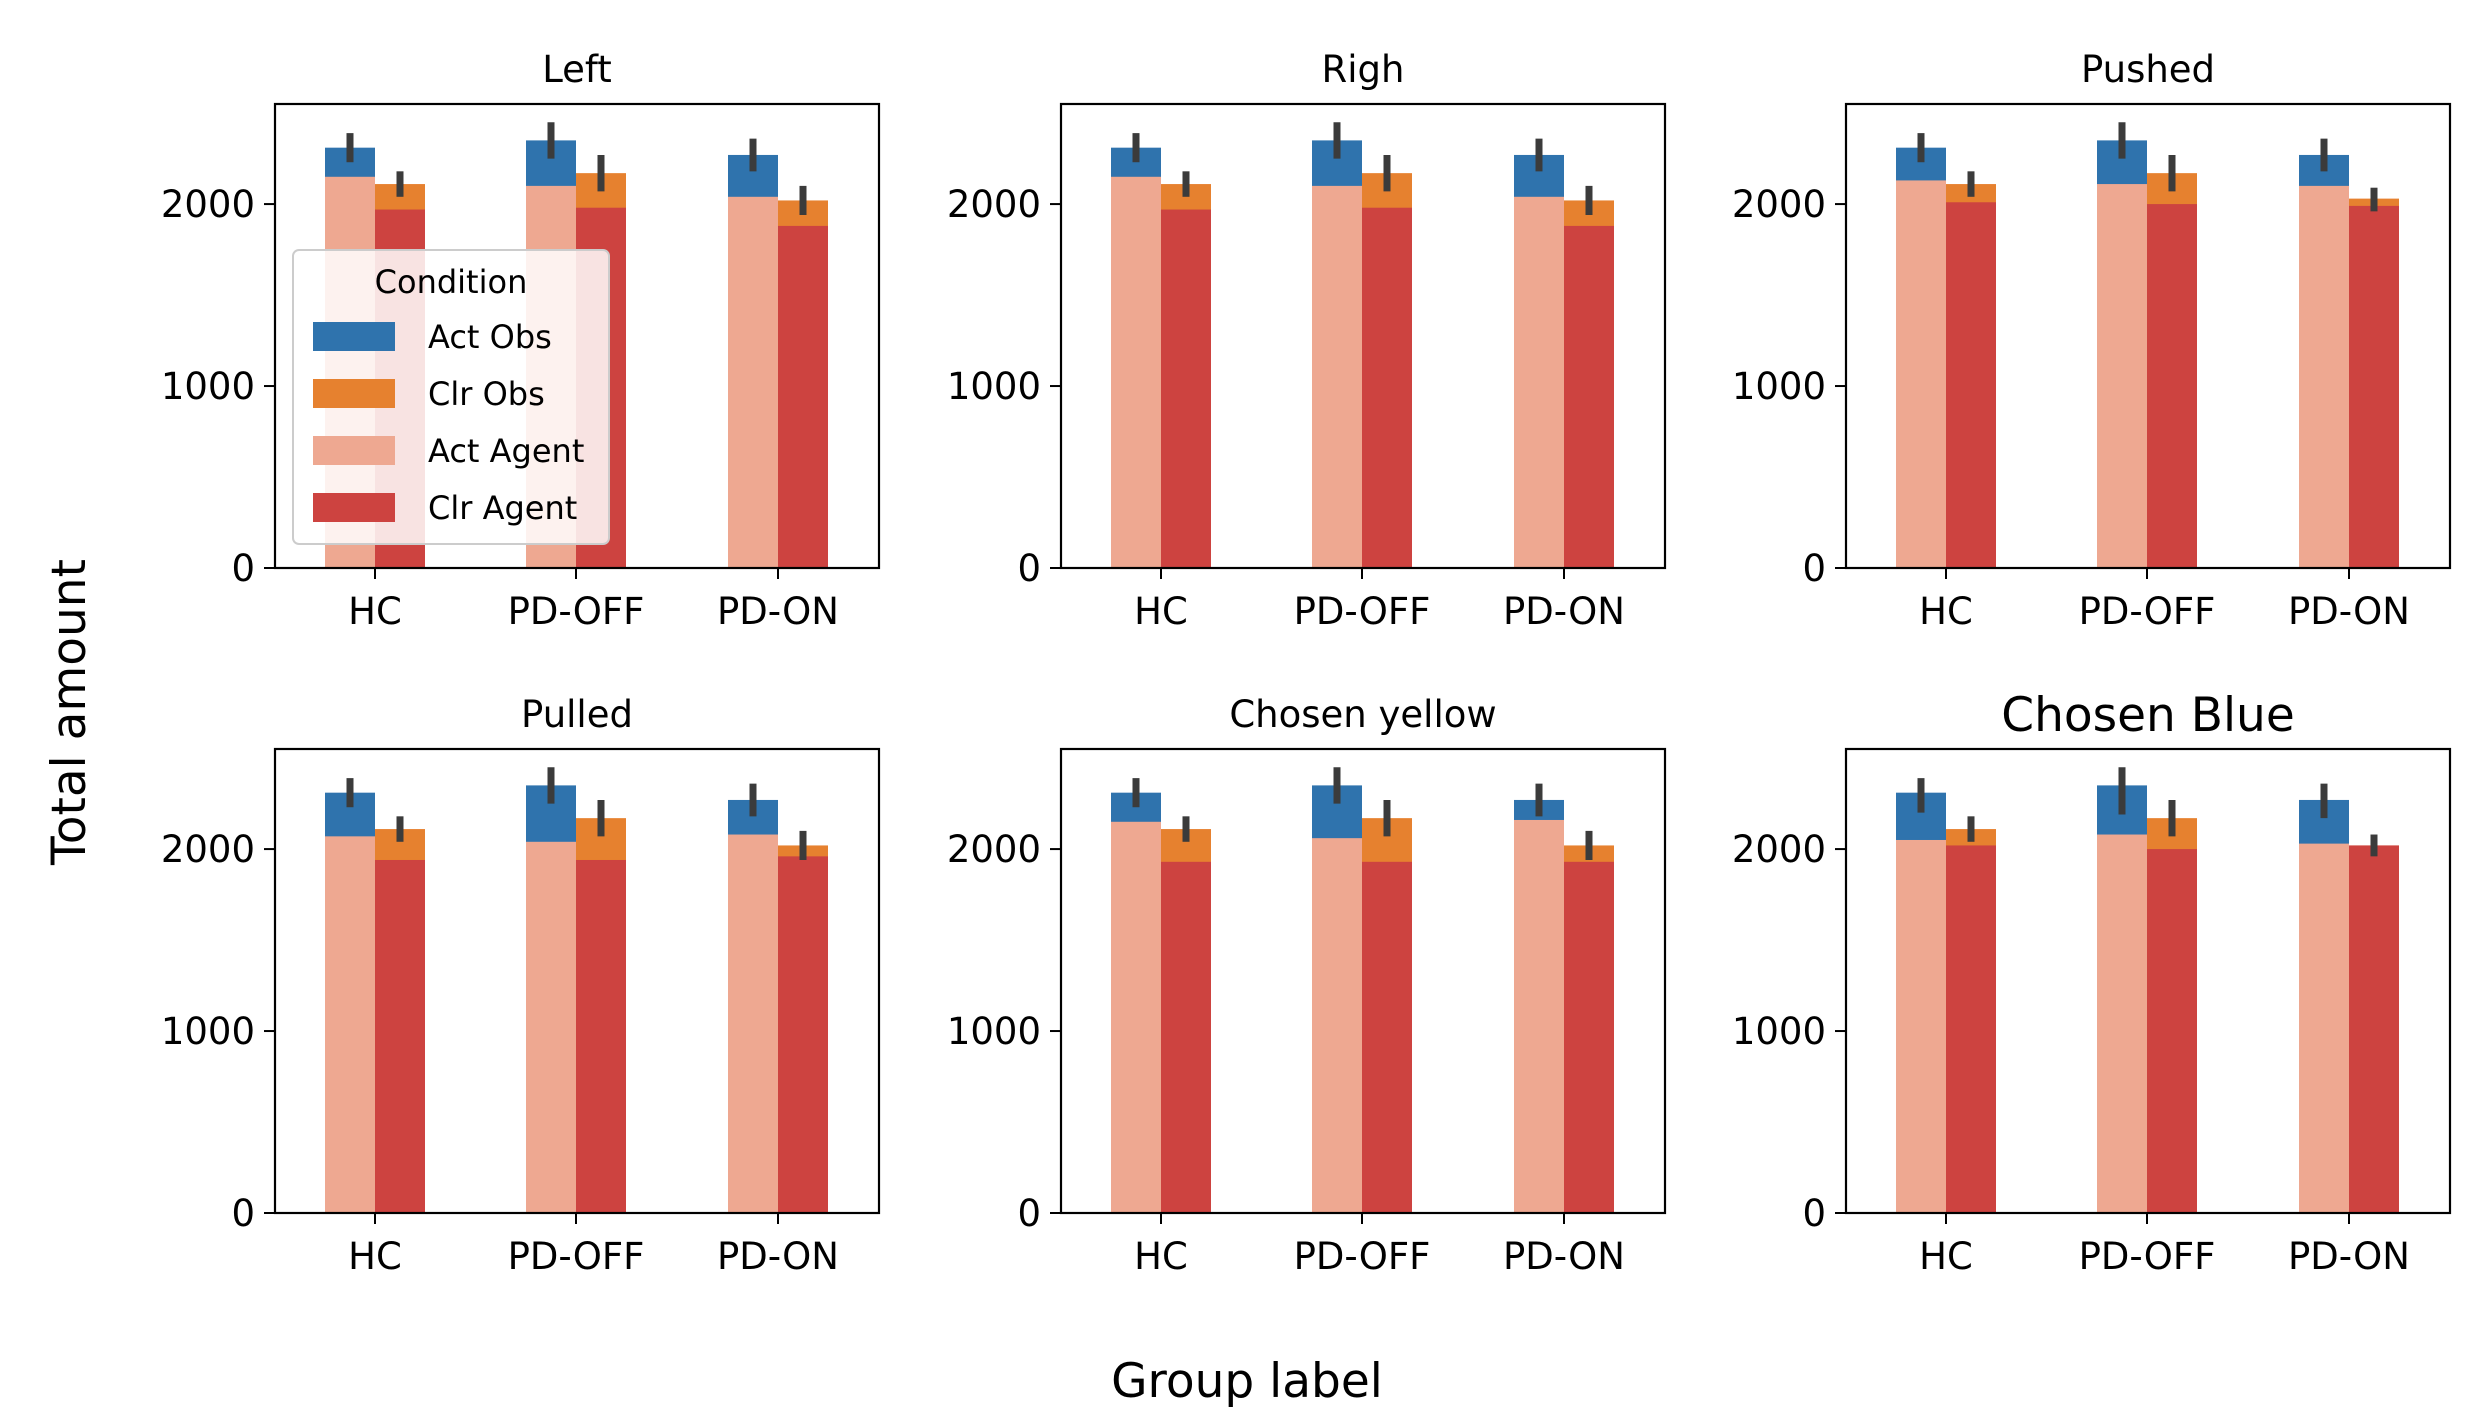 The height and width of the screenshot is (1417, 2480). Describe the element at coordinates (1307, 340) in the screenshot. I see `panel-1: 0 1000 2000 HC PD-OFF PD-ON Righ` at that location.